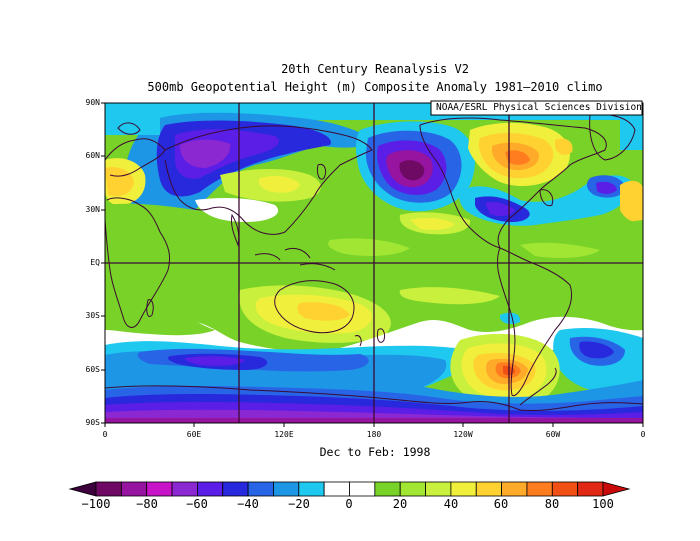 Image resolution: width=700 pixels, height=541 pixels. What do you see at coordinates (248, 504) in the screenshot?
I see `colorbar-label: −40` at bounding box center [248, 504].